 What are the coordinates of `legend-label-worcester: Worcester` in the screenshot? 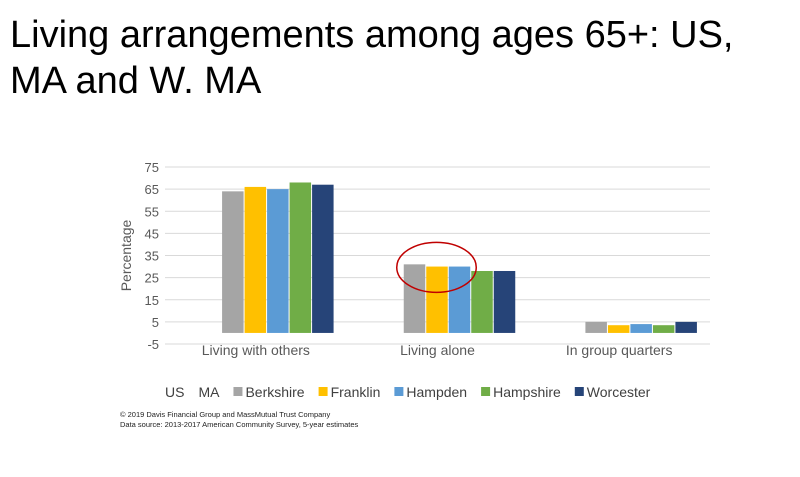 It's located at (619, 392).